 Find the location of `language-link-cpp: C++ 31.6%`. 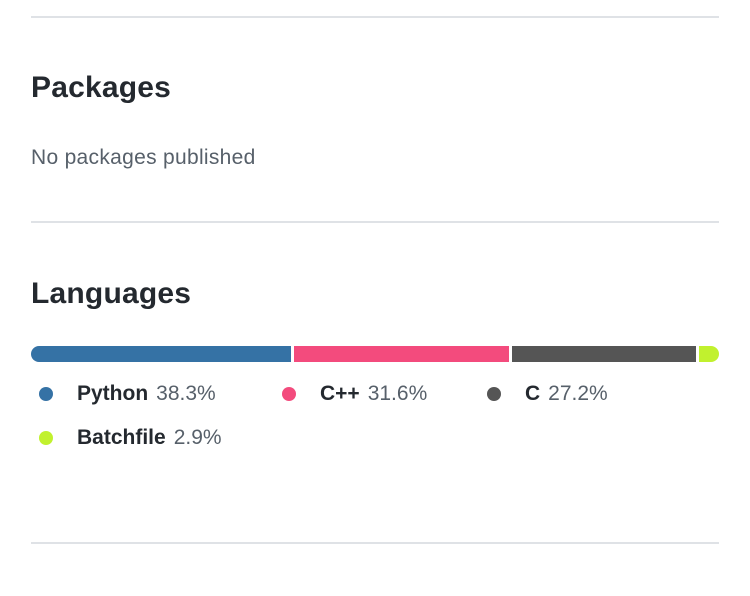

language-link-cpp: C++ 31.6% is located at coordinates (350, 394).